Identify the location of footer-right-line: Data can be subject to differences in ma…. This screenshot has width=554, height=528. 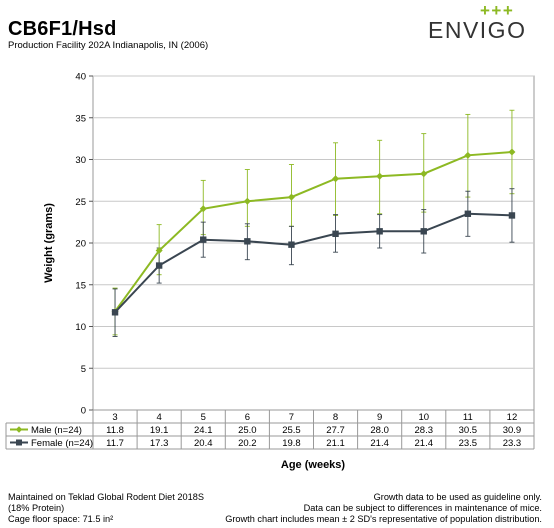
(422, 508).